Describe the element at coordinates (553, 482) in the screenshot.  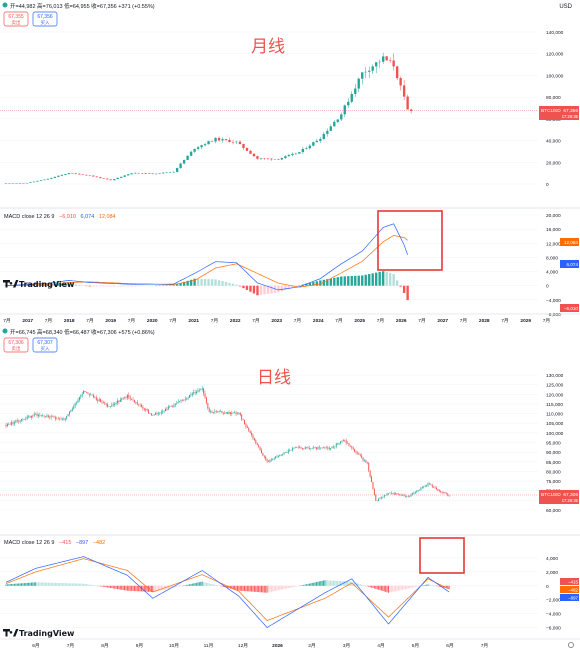
I see `price-axis-label: 75,000` at that location.